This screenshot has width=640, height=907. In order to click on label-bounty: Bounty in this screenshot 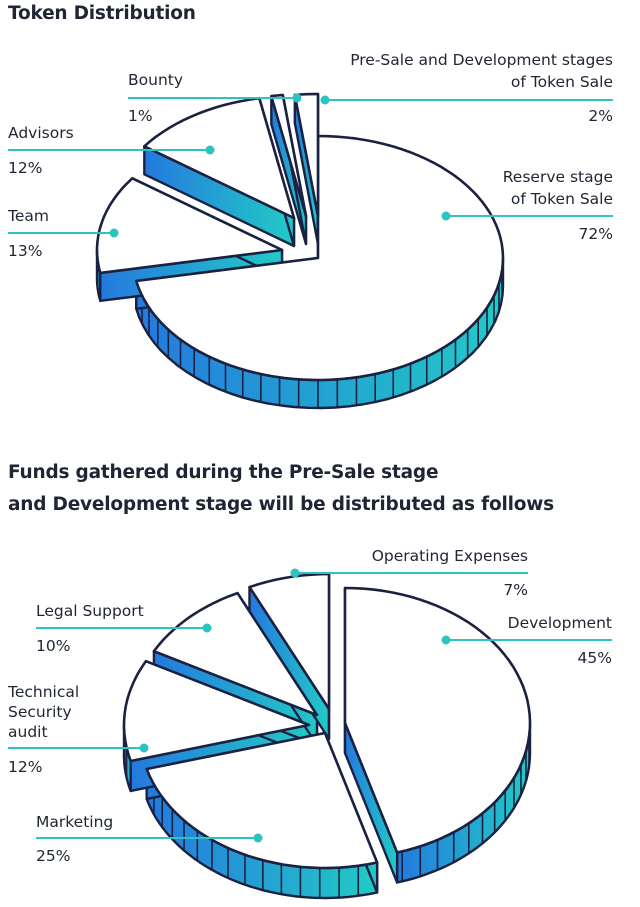, I will do `click(156, 80)`.